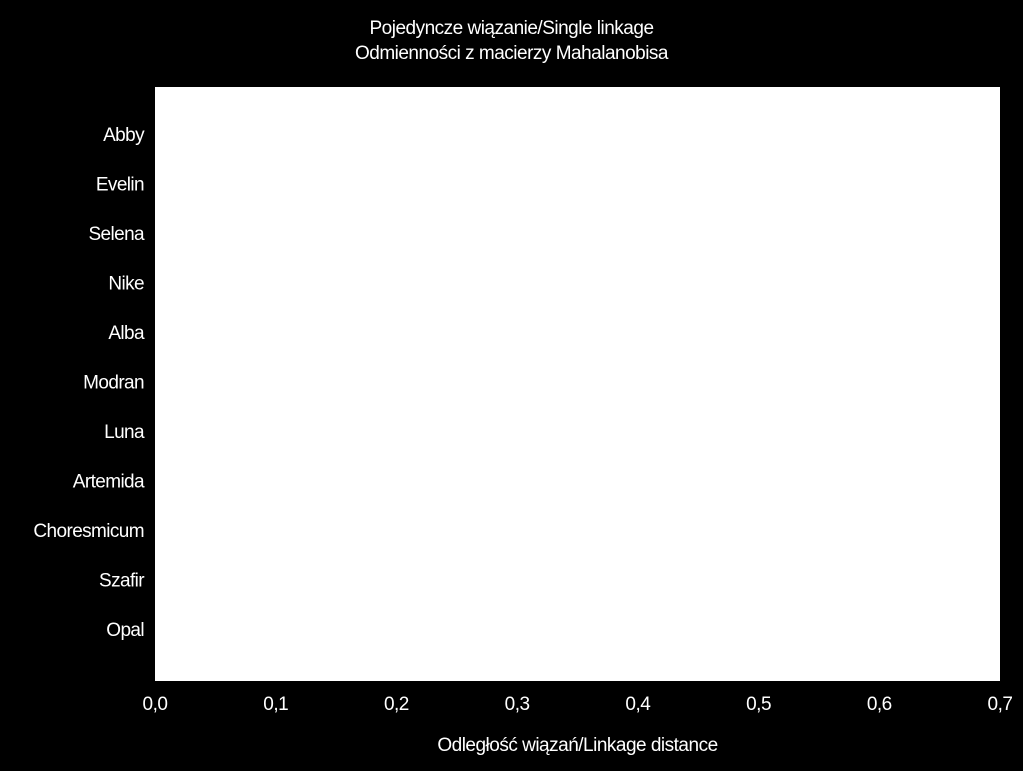  What do you see at coordinates (577, 745) in the screenshot?
I see `x-axis-label: Odległość wiązań/Linkage distance` at bounding box center [577, 745].